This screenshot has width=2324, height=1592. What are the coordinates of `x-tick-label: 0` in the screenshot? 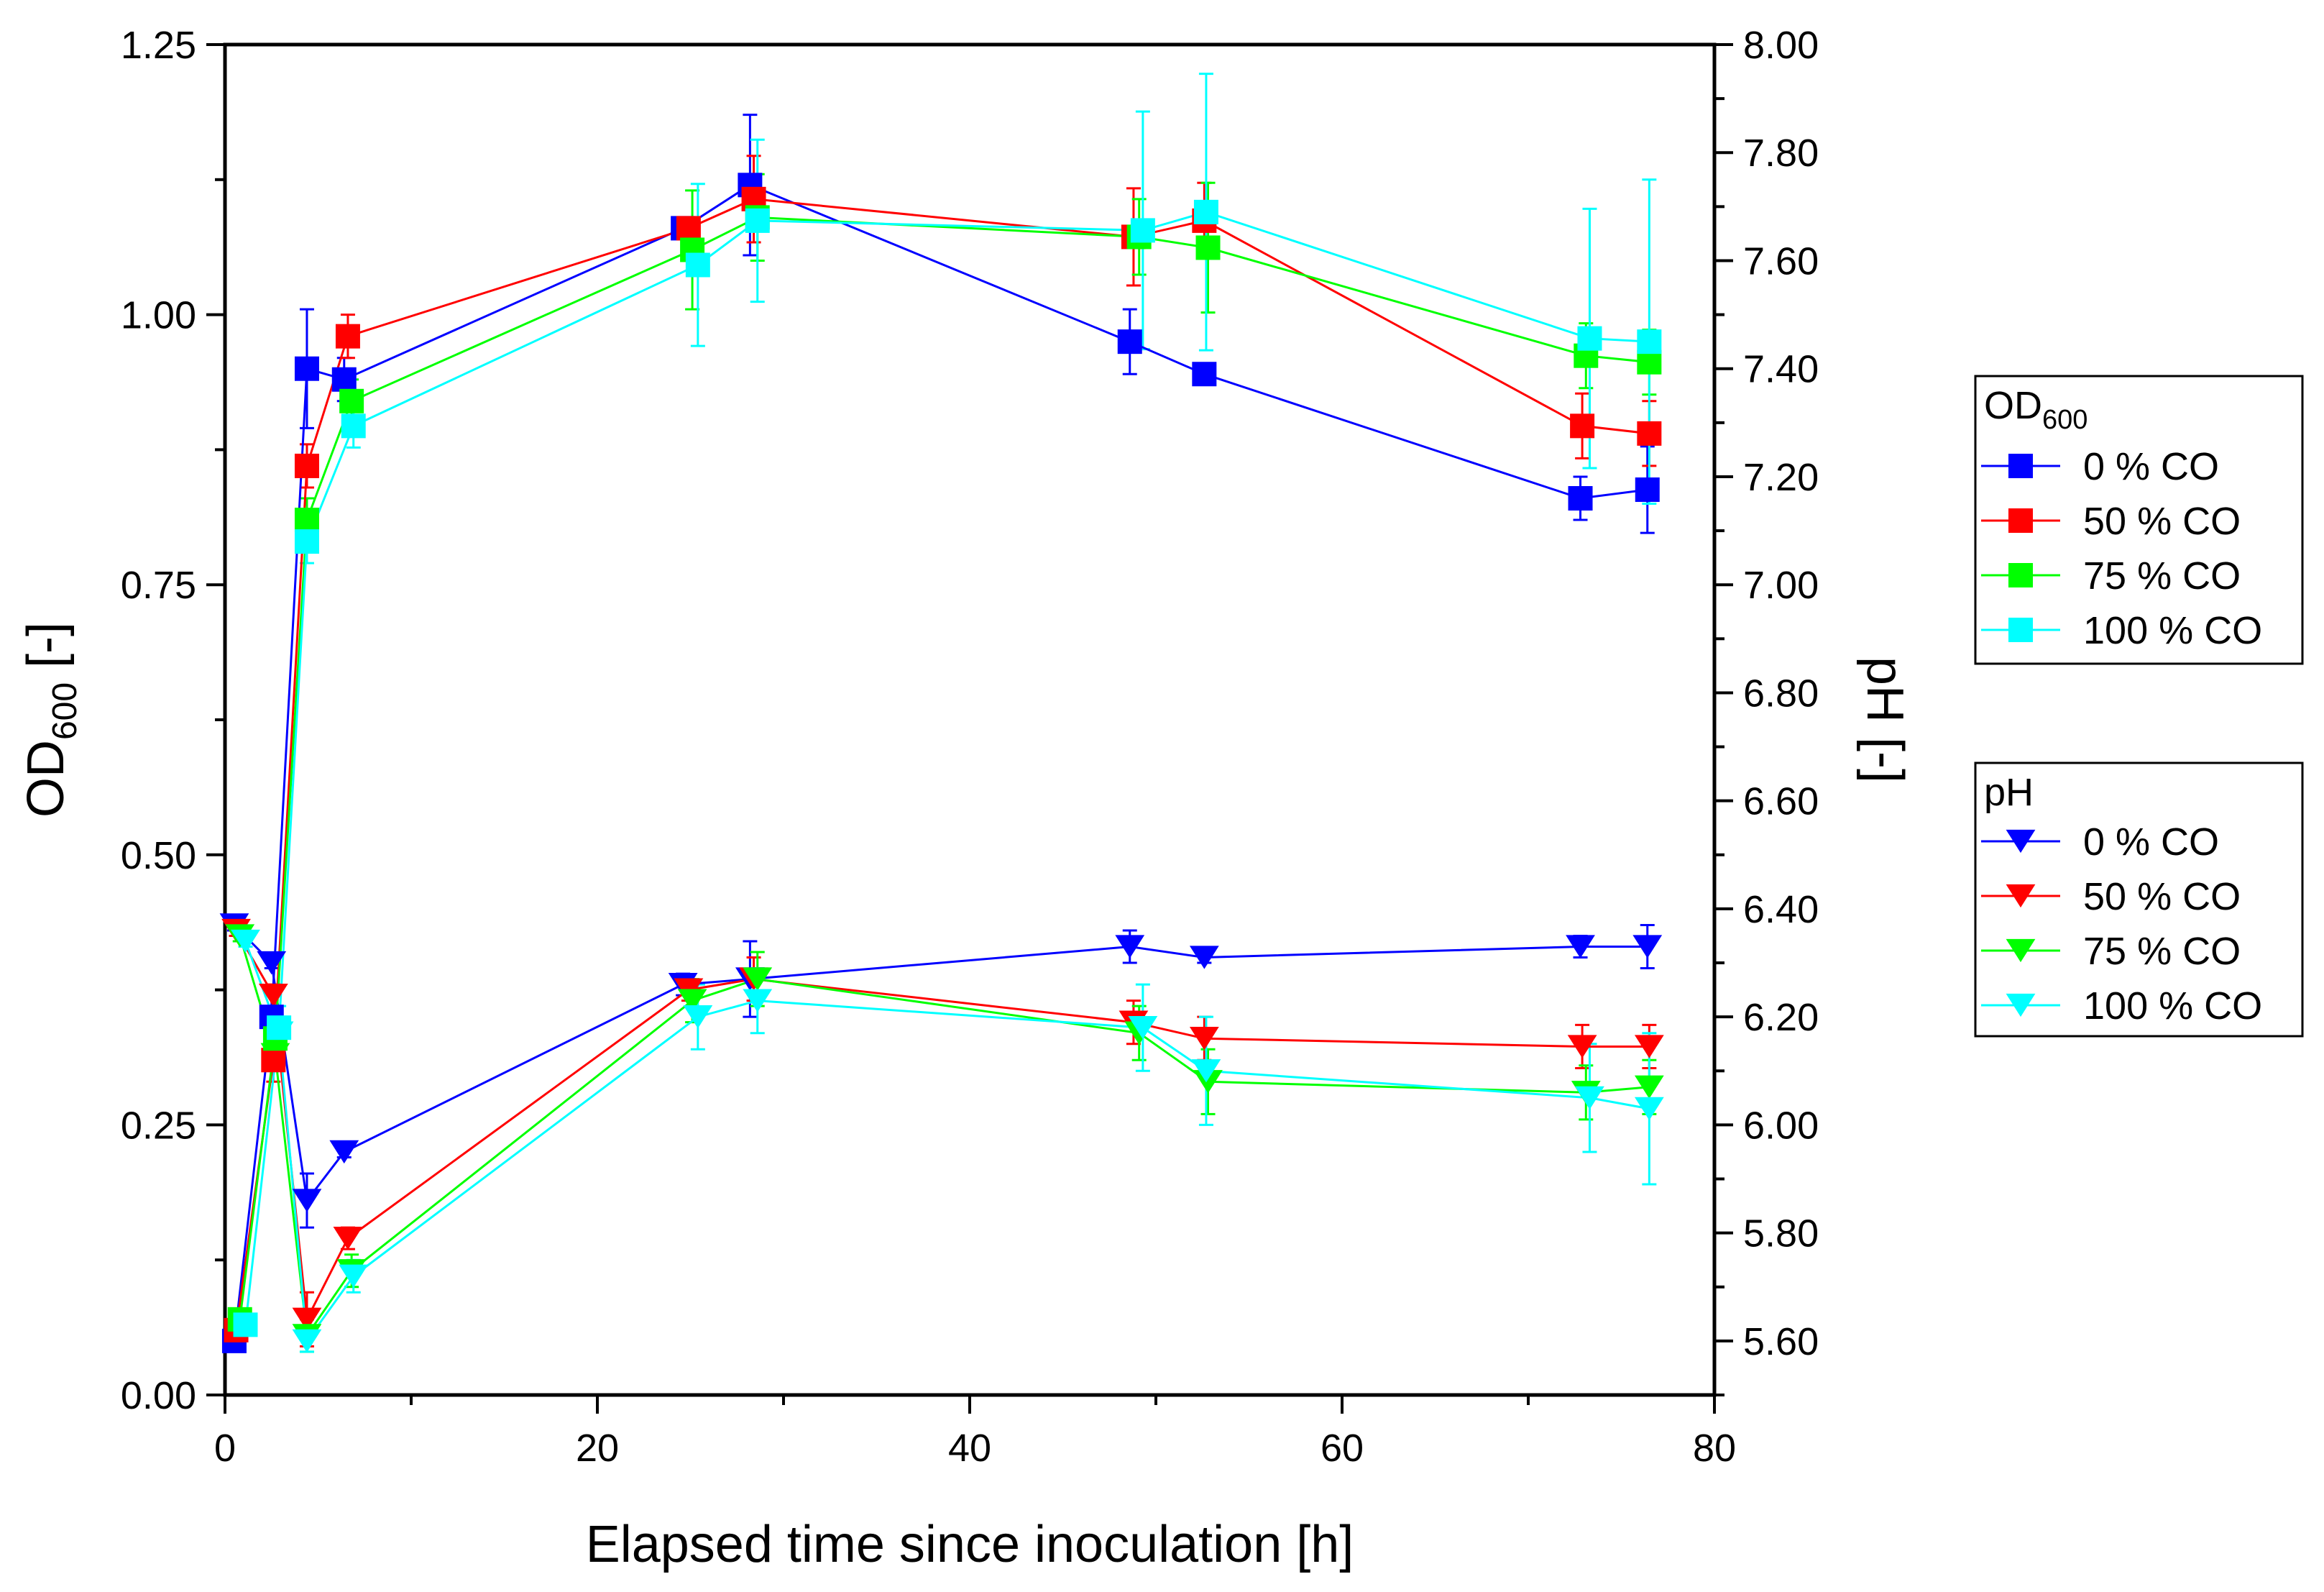 It's located at (225, 1448).